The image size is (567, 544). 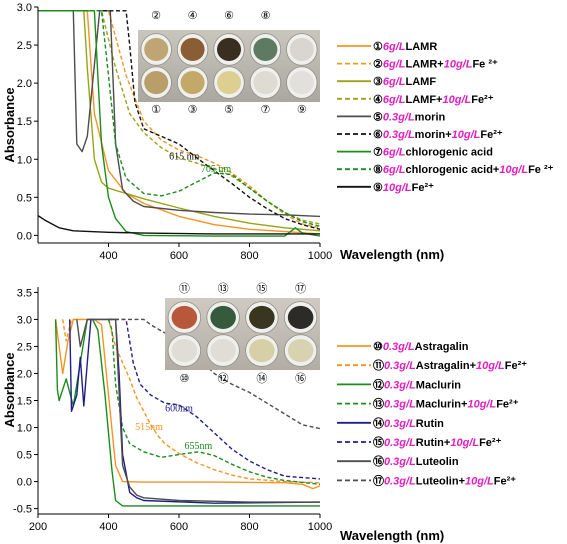 I want to click on photo-label: ⑨, so click(x=302, y=110).